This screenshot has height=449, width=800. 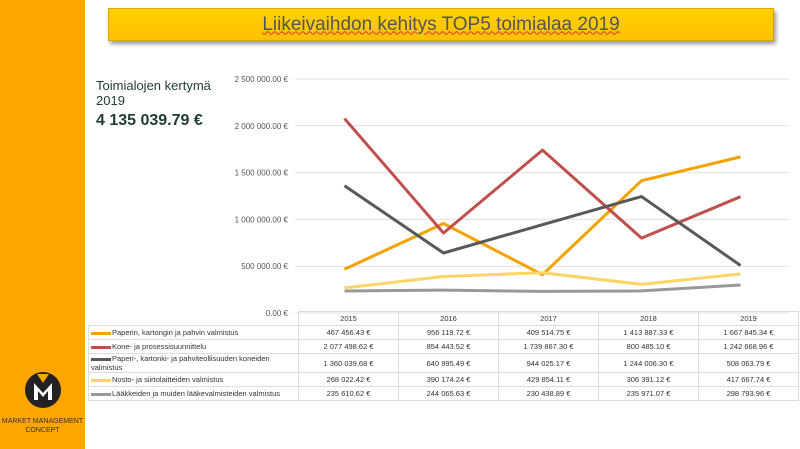 I want to click on data-label: 235 610.62 €, so click(x=348, y=393).